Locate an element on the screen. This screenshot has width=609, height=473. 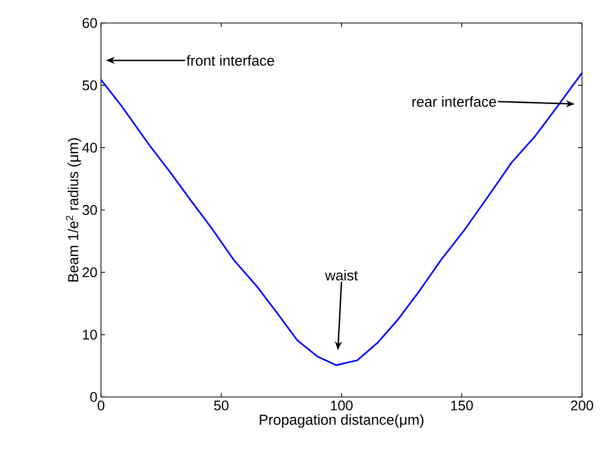
y-tick-label: 20 is located at coordinates (89, 272).